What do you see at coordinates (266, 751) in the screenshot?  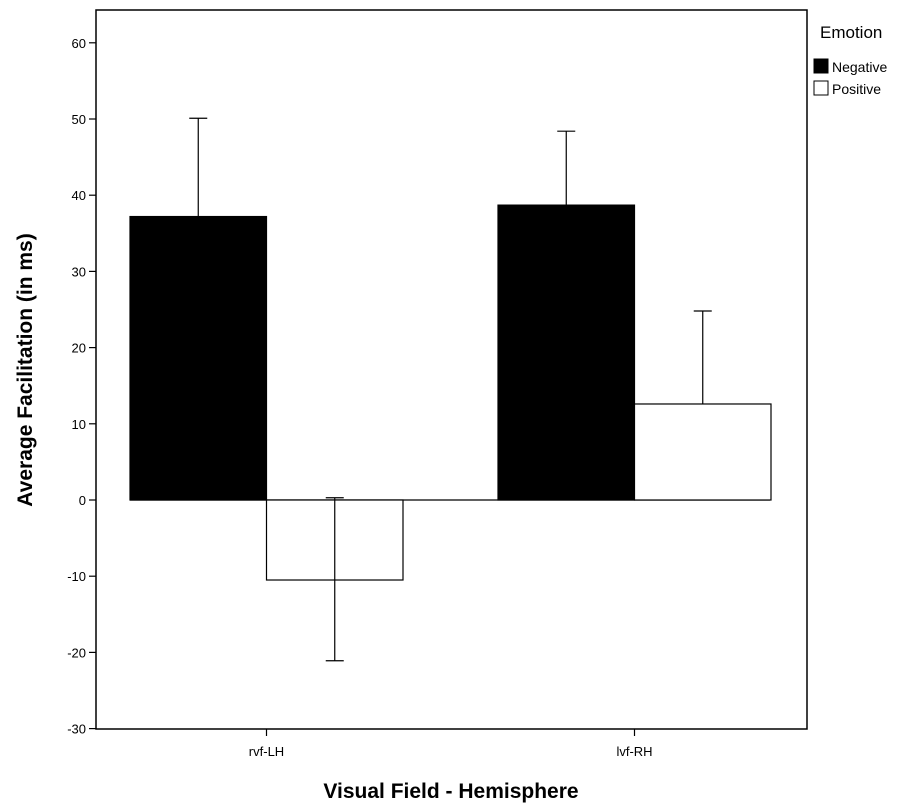 I see `x-tick-label: rvf-LH` at bounding box center [266, 751].